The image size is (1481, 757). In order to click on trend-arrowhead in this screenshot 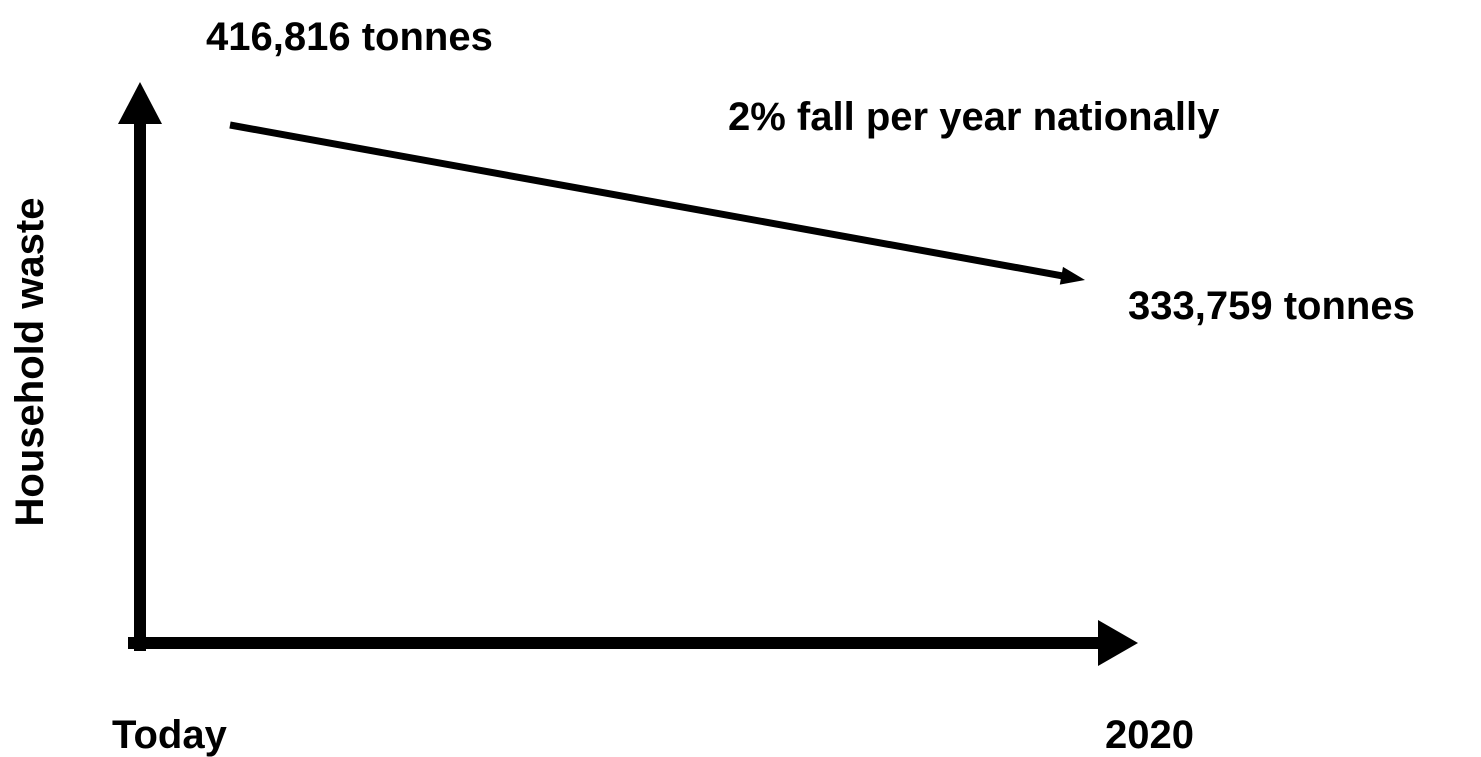, I will do `click(1072, 275)`.